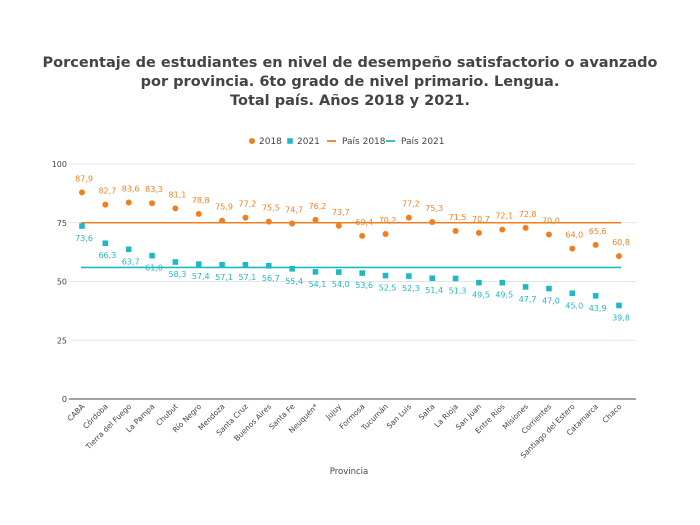  I want to click on data-label-2018: 74,7, so click(294, 209).